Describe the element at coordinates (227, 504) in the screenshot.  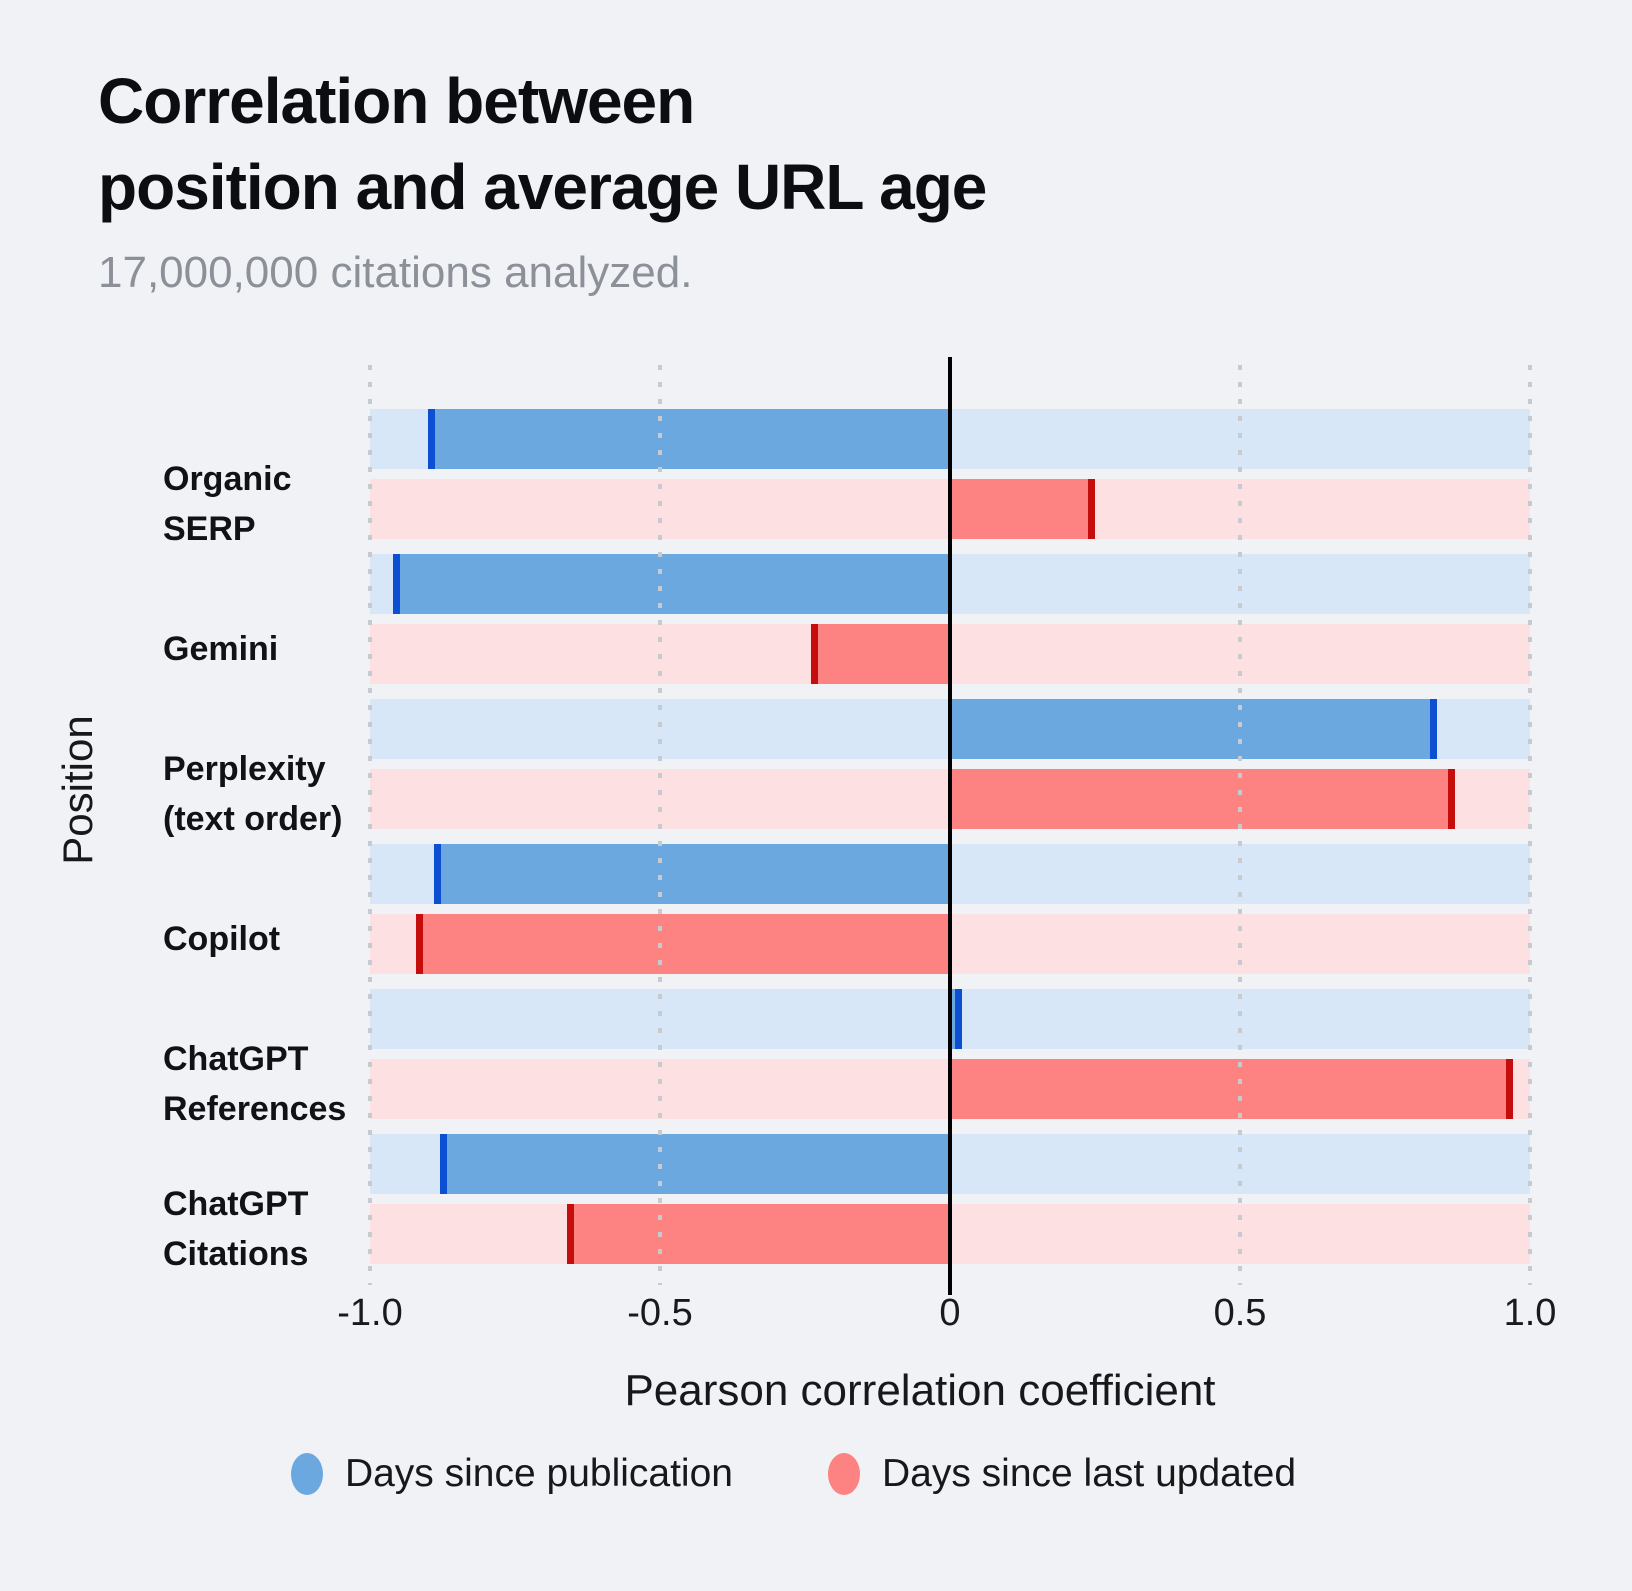
I see `category-label: Organic SERP` at that location.